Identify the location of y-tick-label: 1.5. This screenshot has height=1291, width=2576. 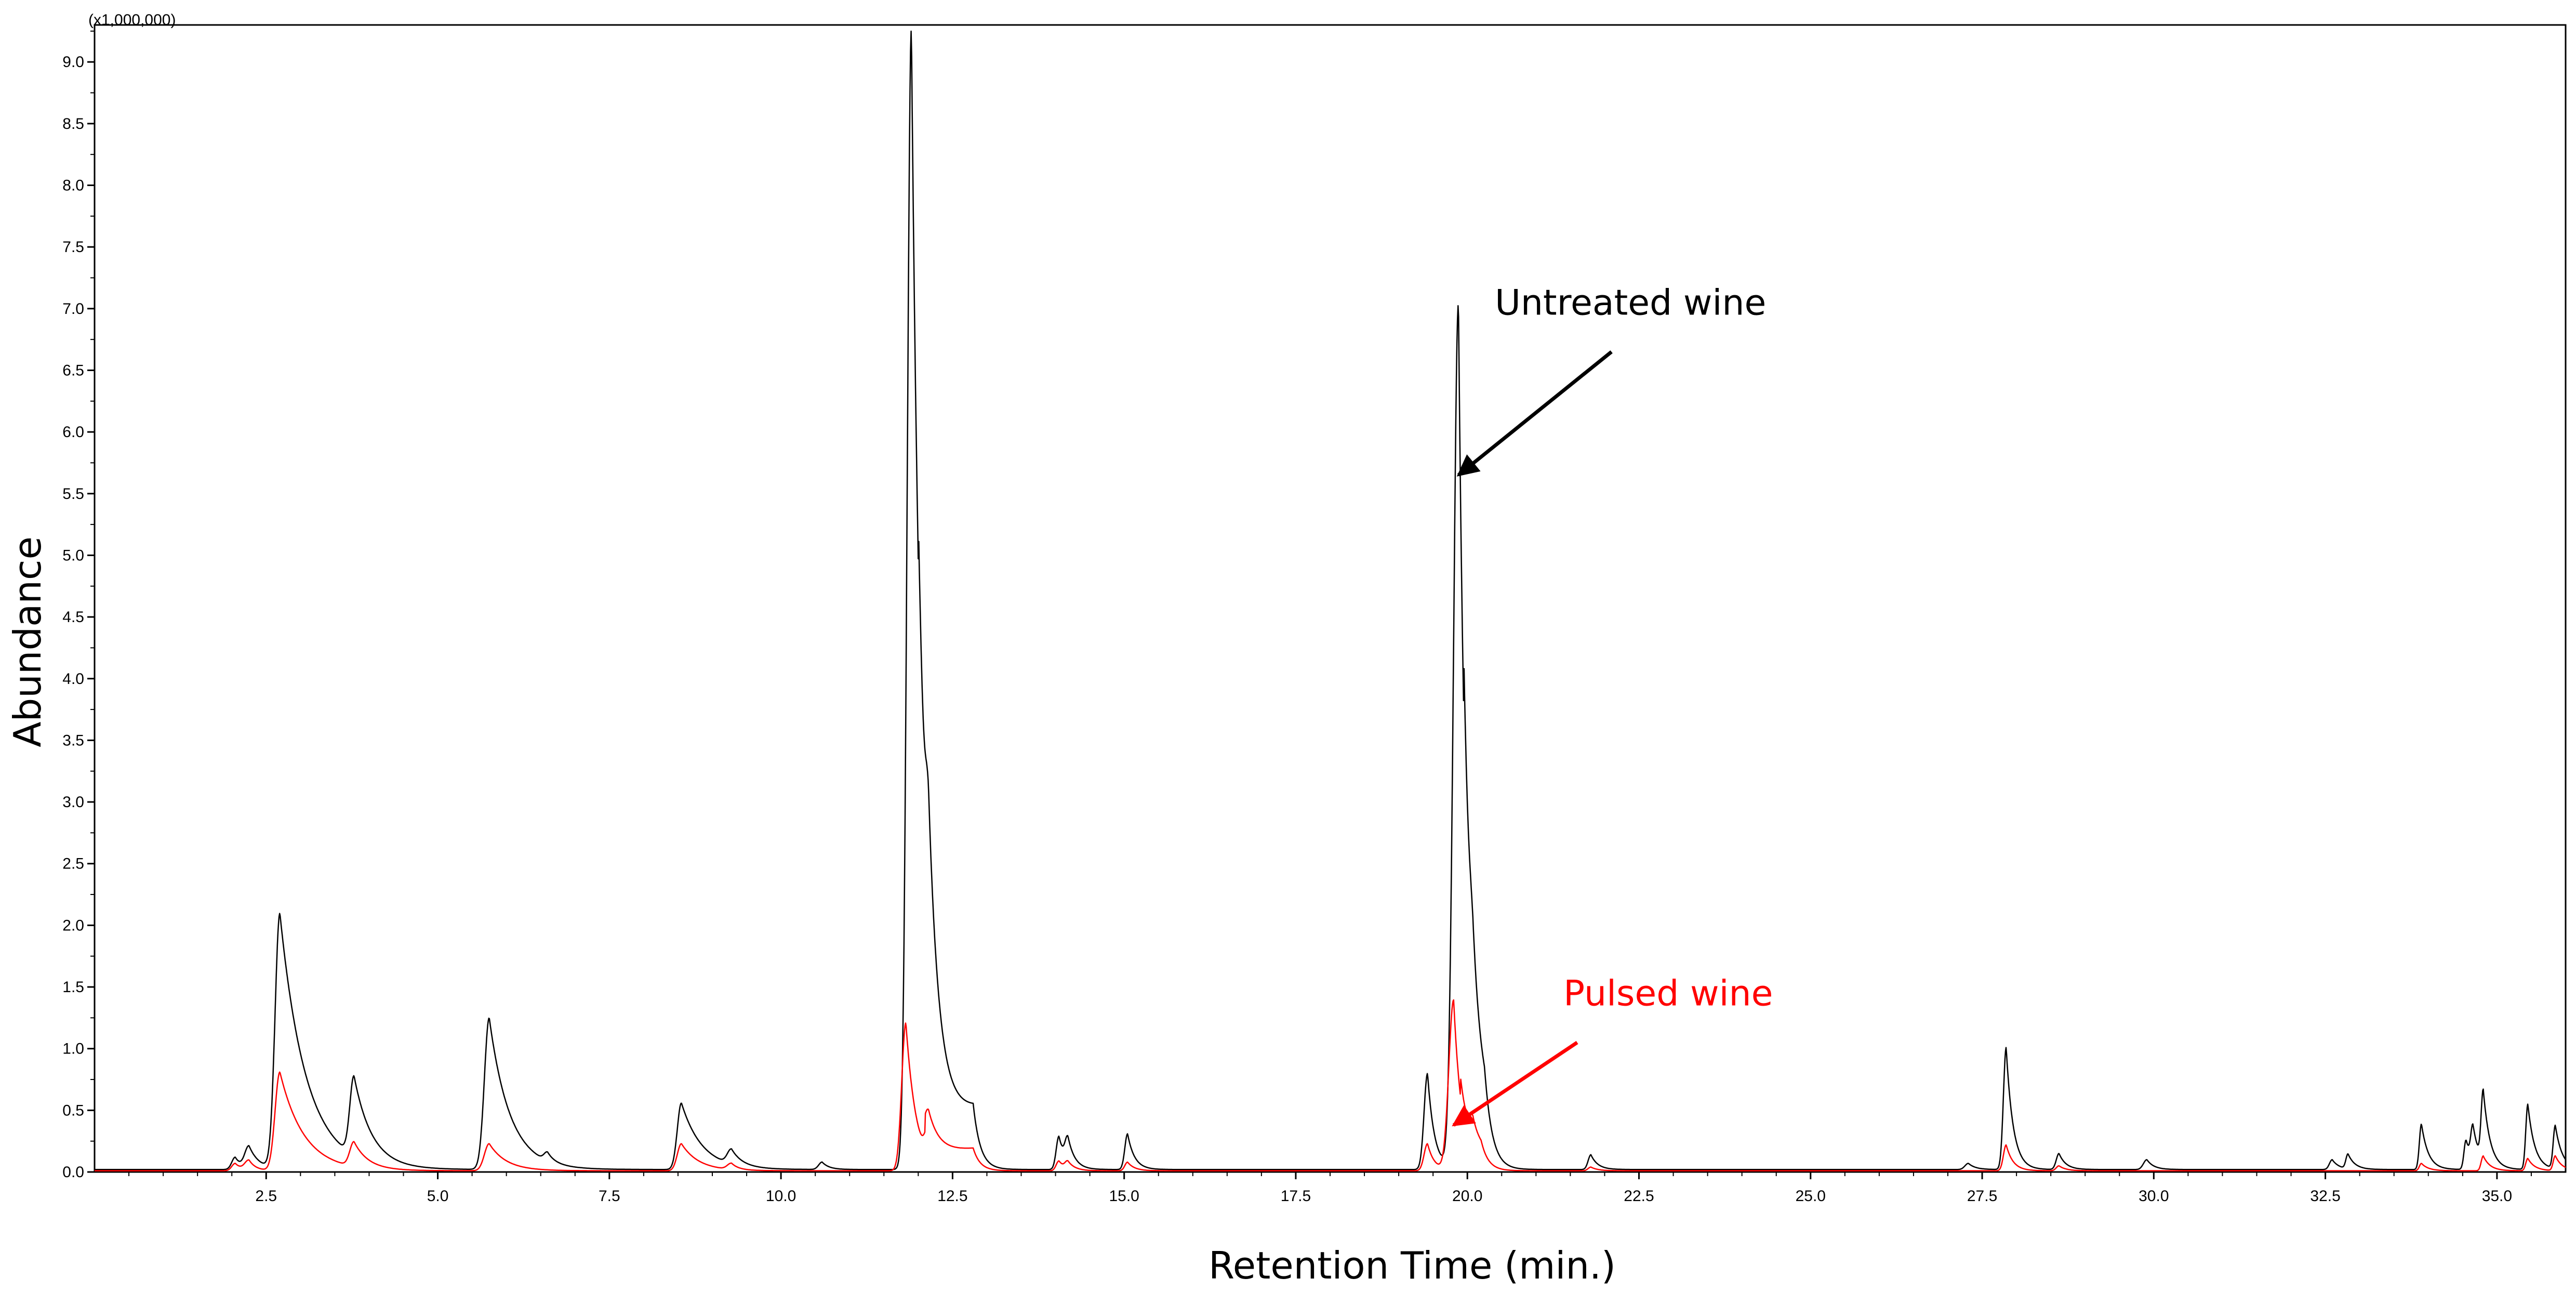
(73, 987).